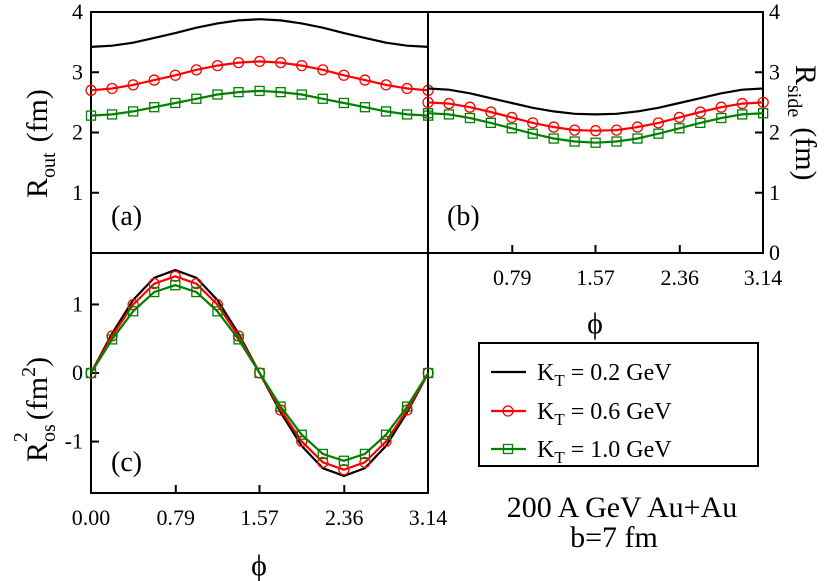 The width and height of the screenshot is (830, 581). Describe the element at coordinates (774, 132) in the screenshot. I see `panel-b-ytick-label: 2` at that location.